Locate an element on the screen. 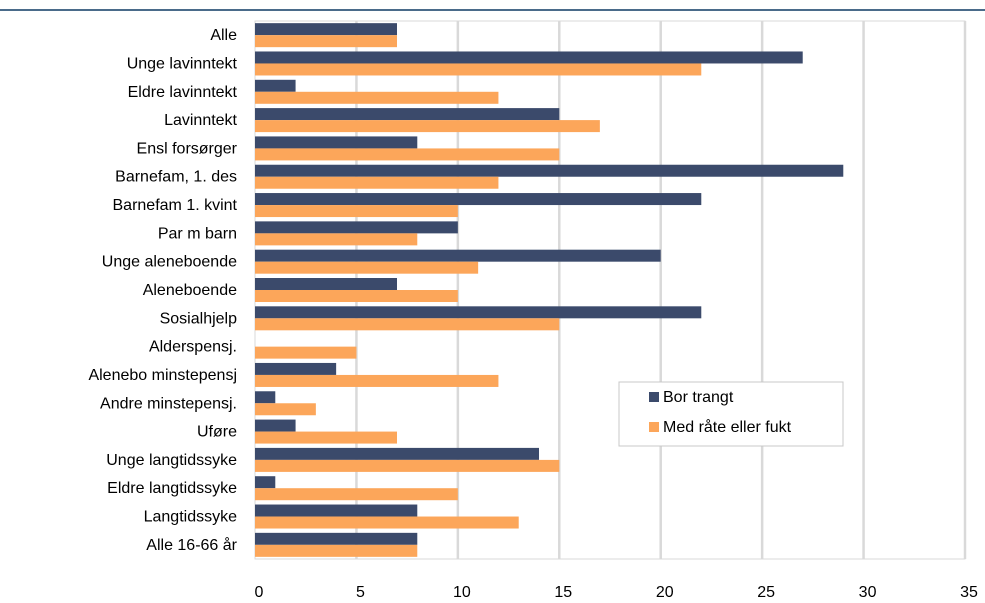  legend-swatch-bor-trangt is located at coordinates (654, 397).